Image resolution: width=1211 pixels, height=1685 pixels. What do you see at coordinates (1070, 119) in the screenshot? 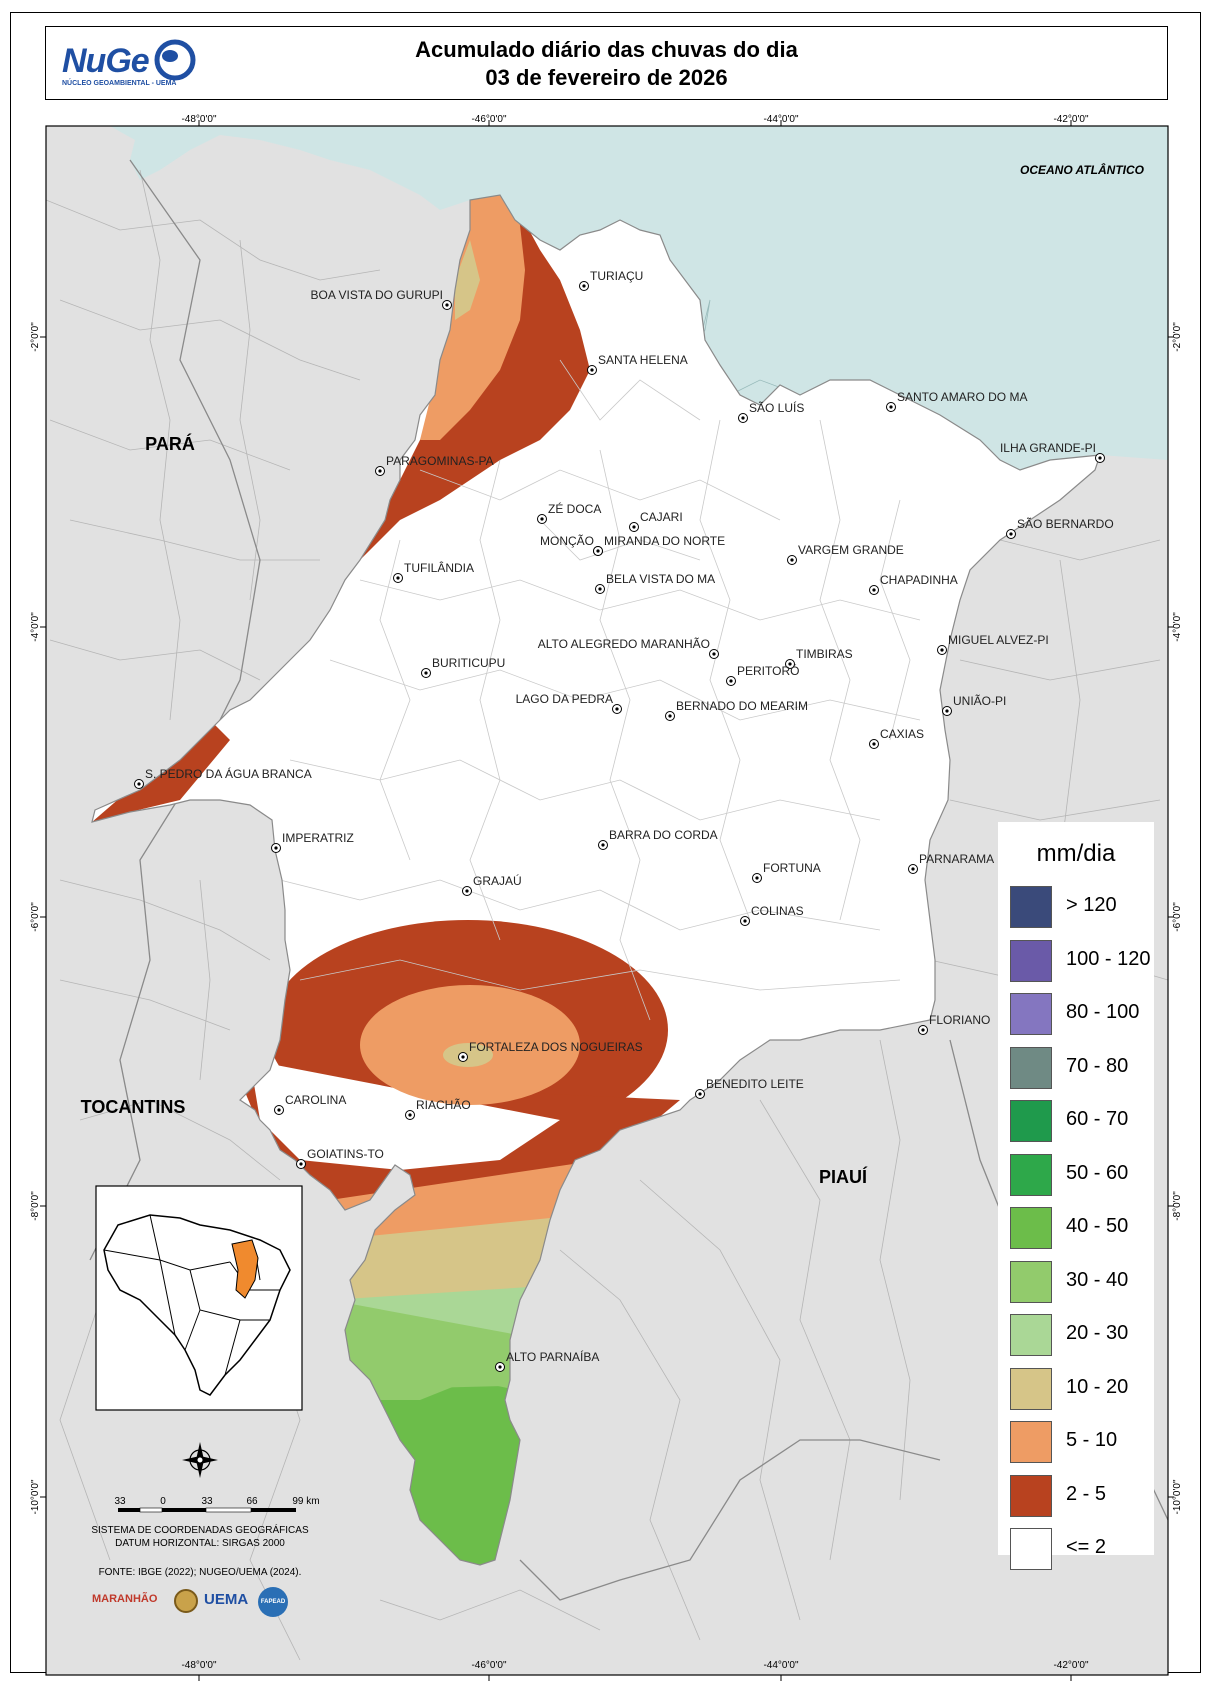
I see `lon-label-top-42: -42°0'0"` at bounding box center [1070, 119].